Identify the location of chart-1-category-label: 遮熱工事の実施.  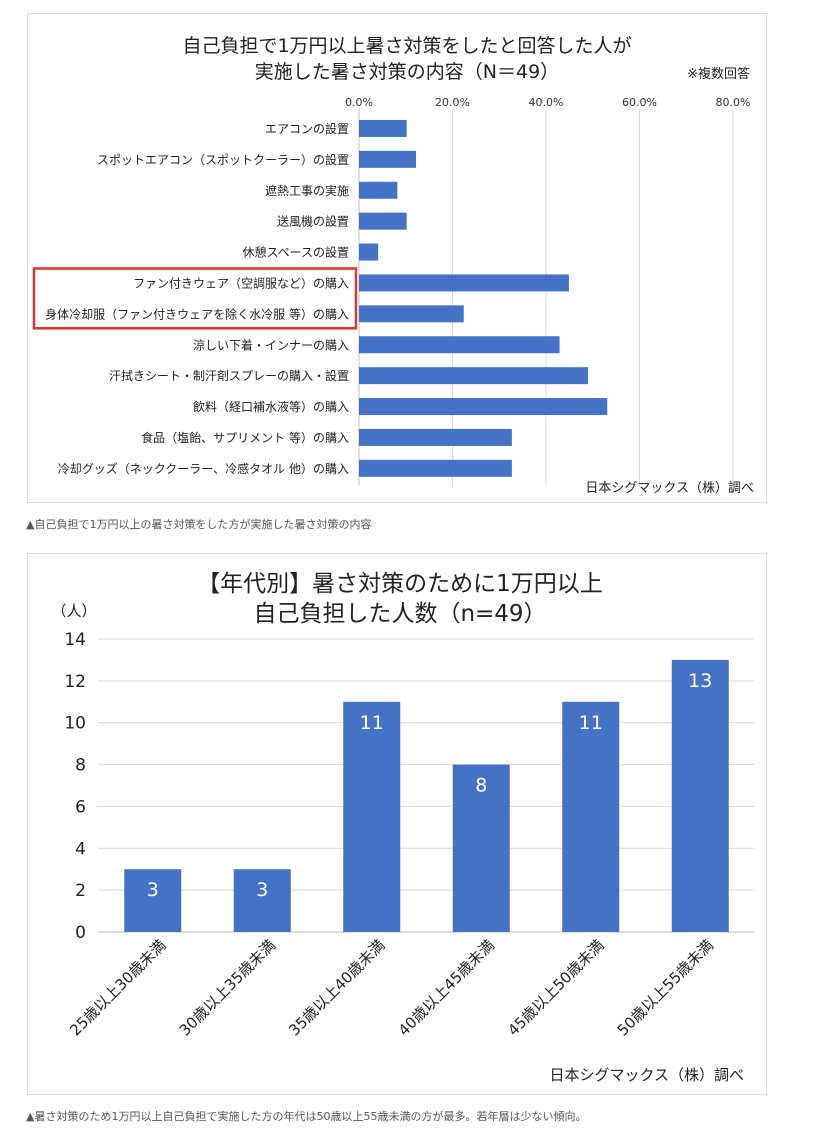
(307, 190).